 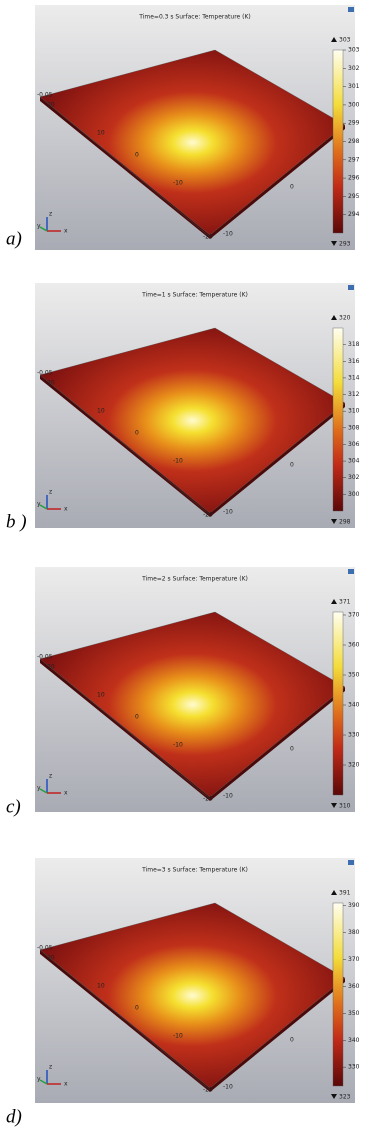 What do you see at coordinates (14, 238) in the screenshot?
I see `panel-label: a)` at bounding box center [14, 238].